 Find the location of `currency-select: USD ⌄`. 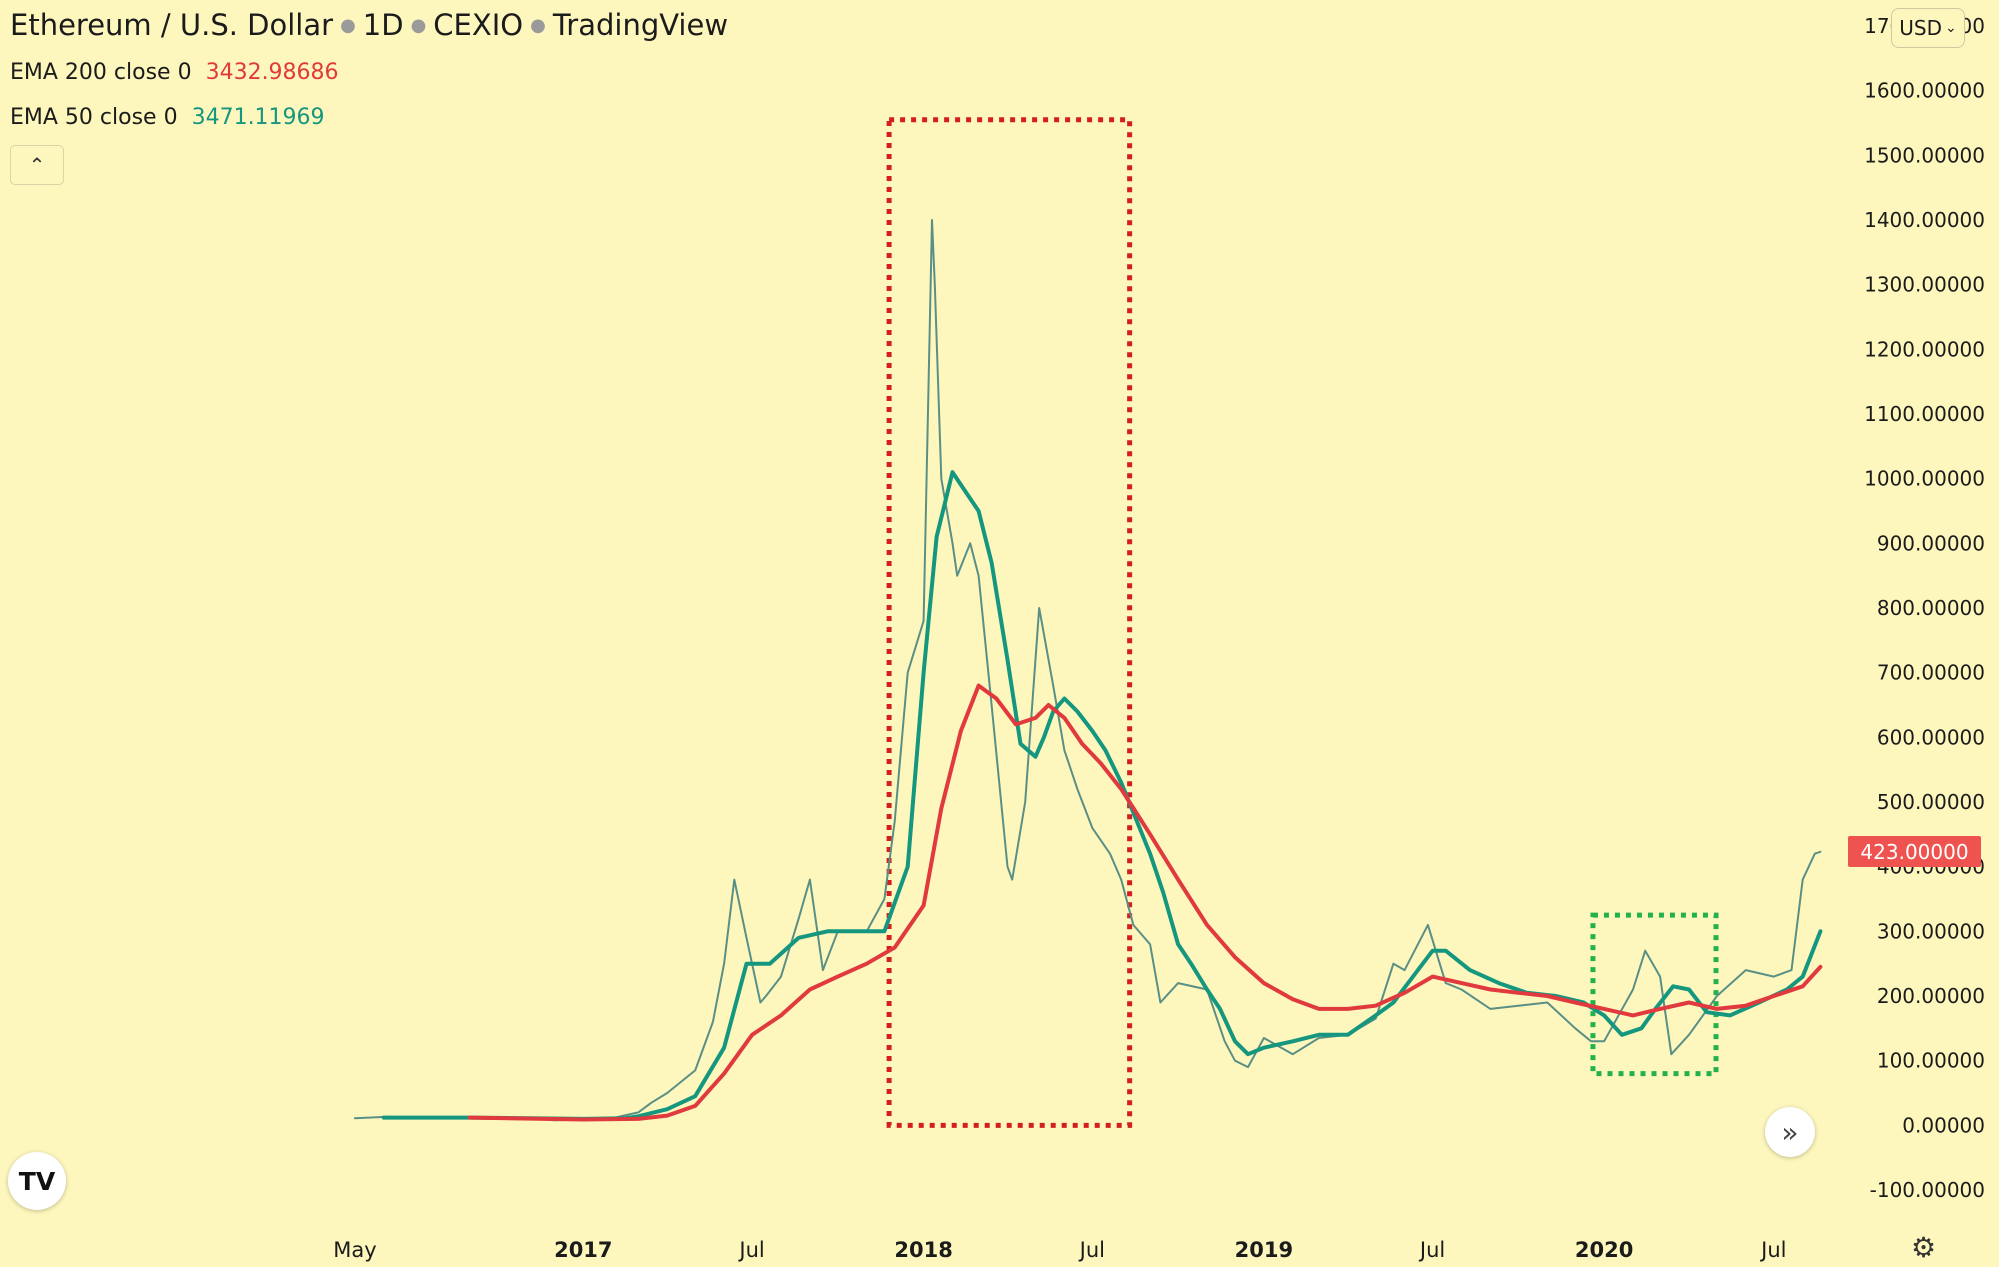

currency-select: USD ⌄ is located at coordinates (1928, 28).